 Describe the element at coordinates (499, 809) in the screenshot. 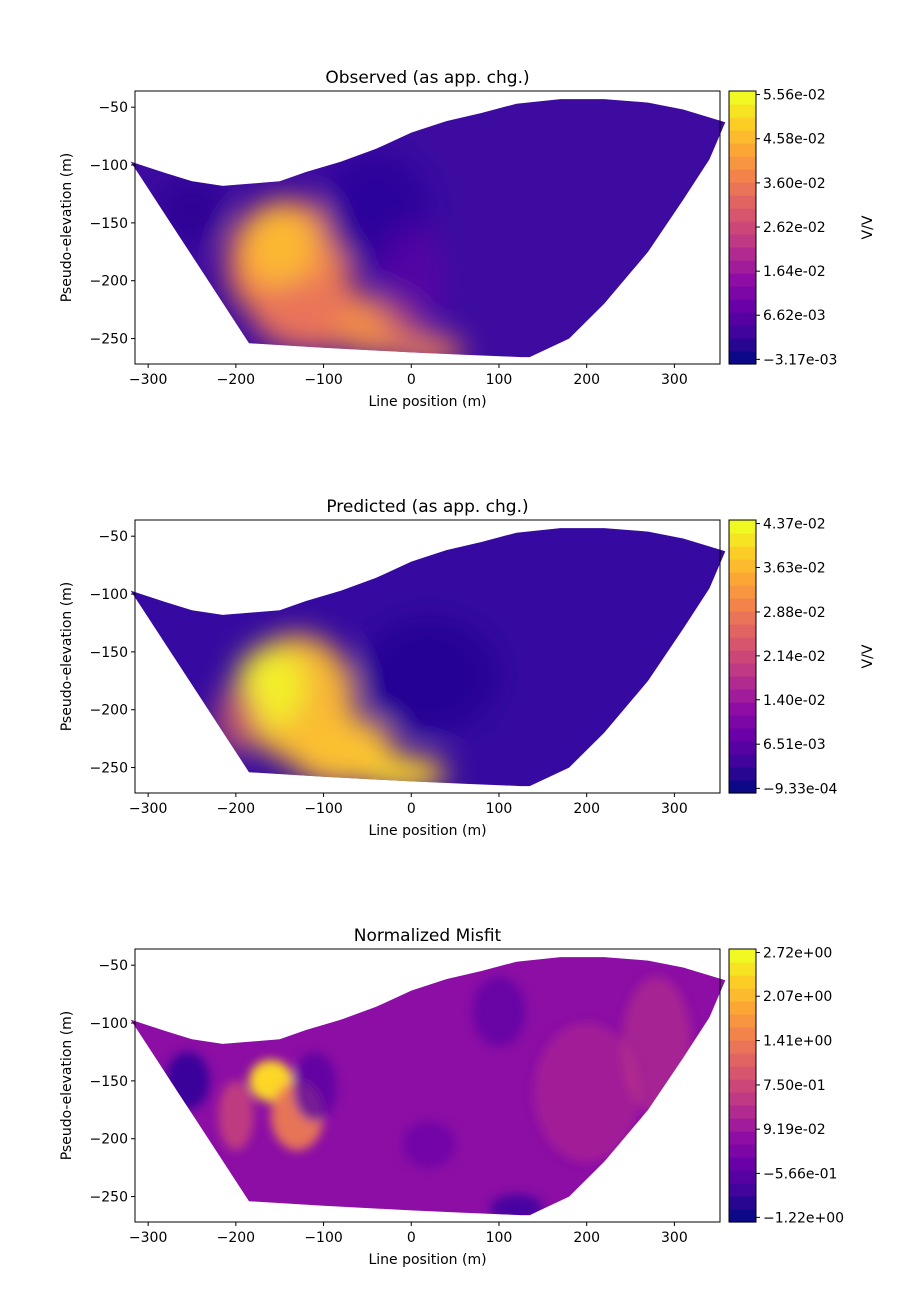

I see `x-tick-label: 100` at that location.